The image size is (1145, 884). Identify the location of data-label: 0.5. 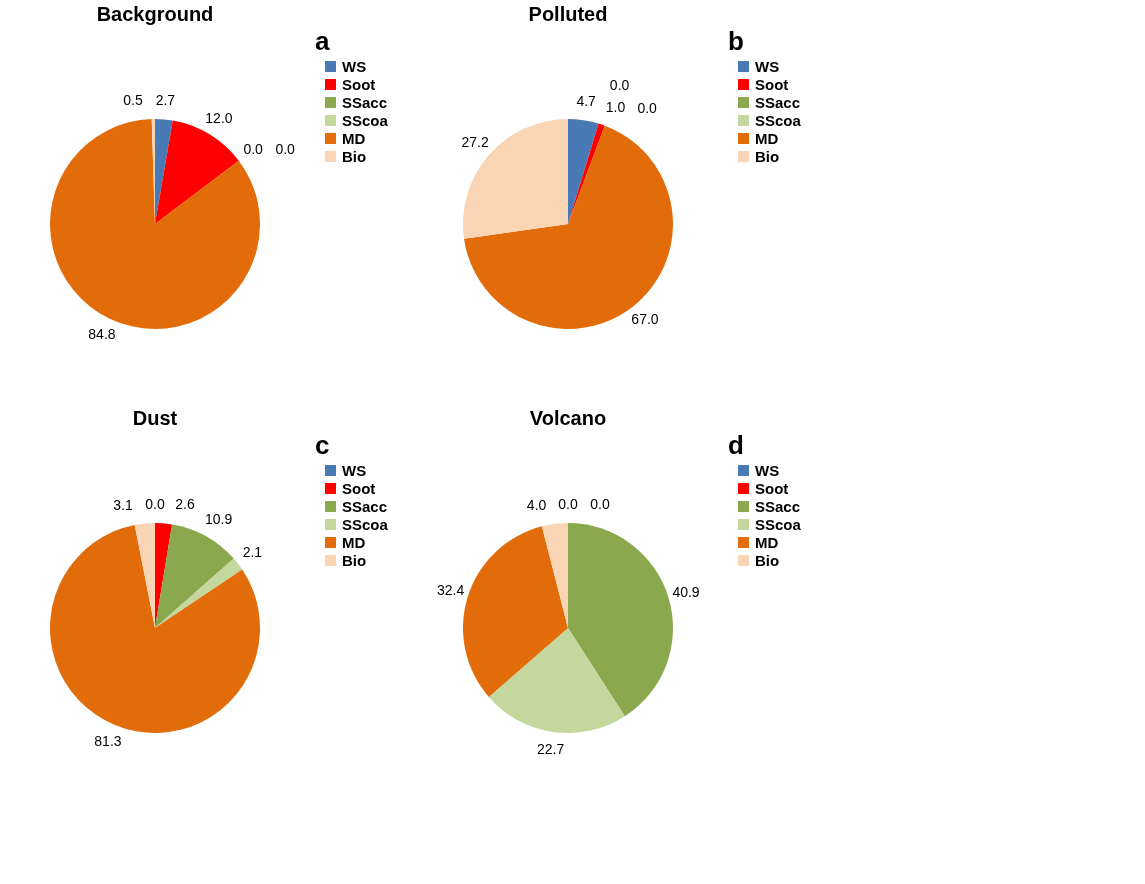
(133, 100).